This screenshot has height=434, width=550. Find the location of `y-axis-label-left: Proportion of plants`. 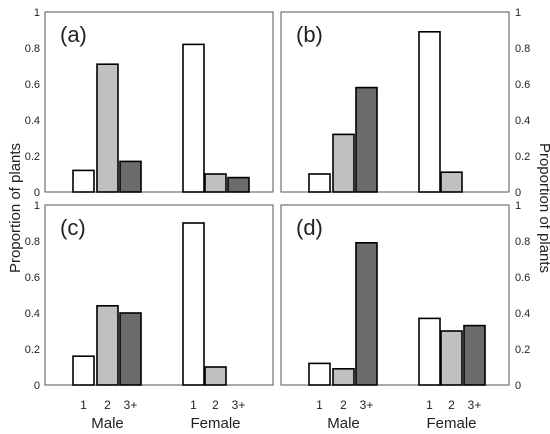

y-axis-label-left: Proportion of plants is located at coordinates (15, 208).